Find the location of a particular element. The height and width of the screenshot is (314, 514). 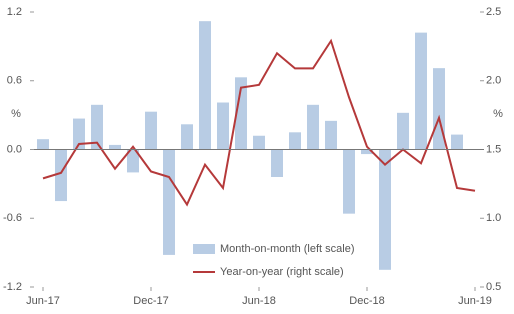

y2-tick-label: 0.5 is located at coordinates (493, 287).